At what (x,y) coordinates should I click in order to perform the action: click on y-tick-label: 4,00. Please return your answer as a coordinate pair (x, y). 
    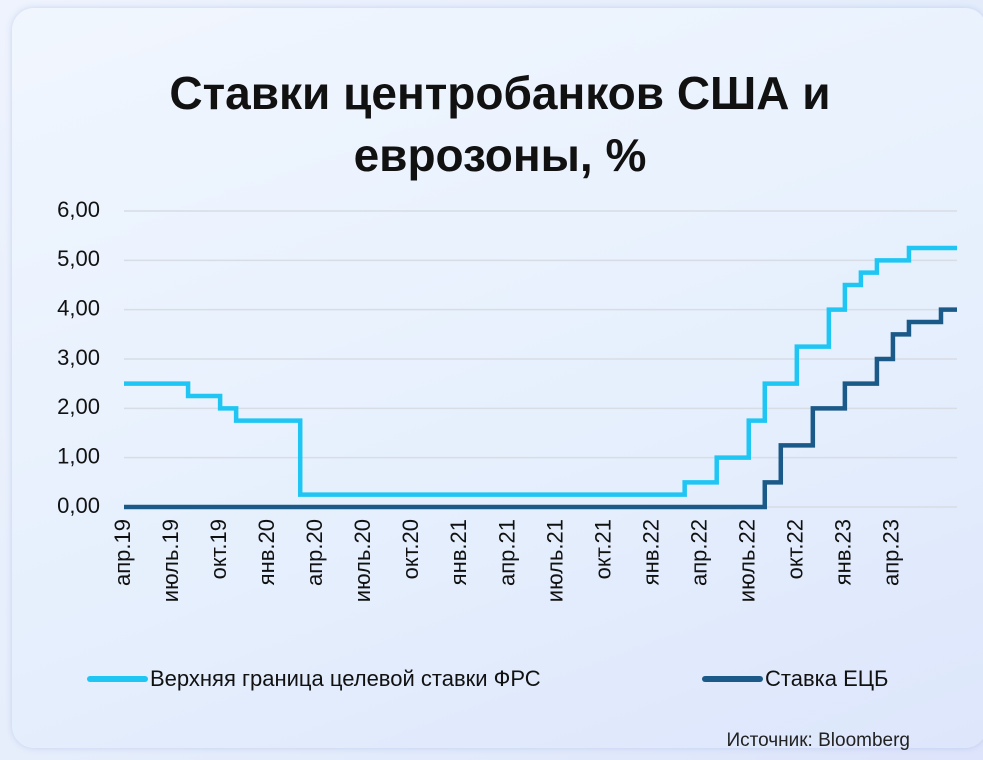
    Looking at the image, I should click on (78, 307).